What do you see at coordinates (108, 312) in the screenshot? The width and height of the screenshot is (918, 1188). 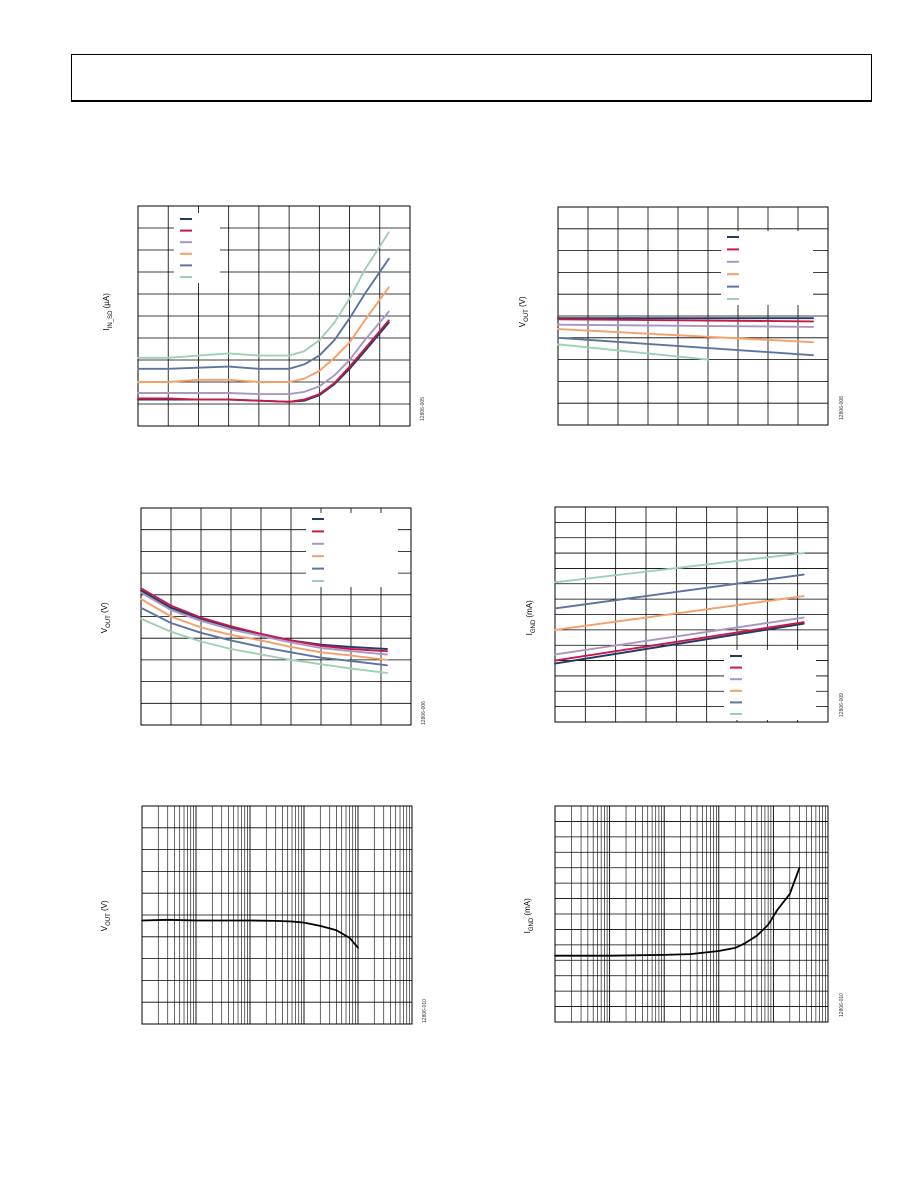 I see `chart-1-ylabel: IIN_SD (µA)` at bounding box center [108, 312].